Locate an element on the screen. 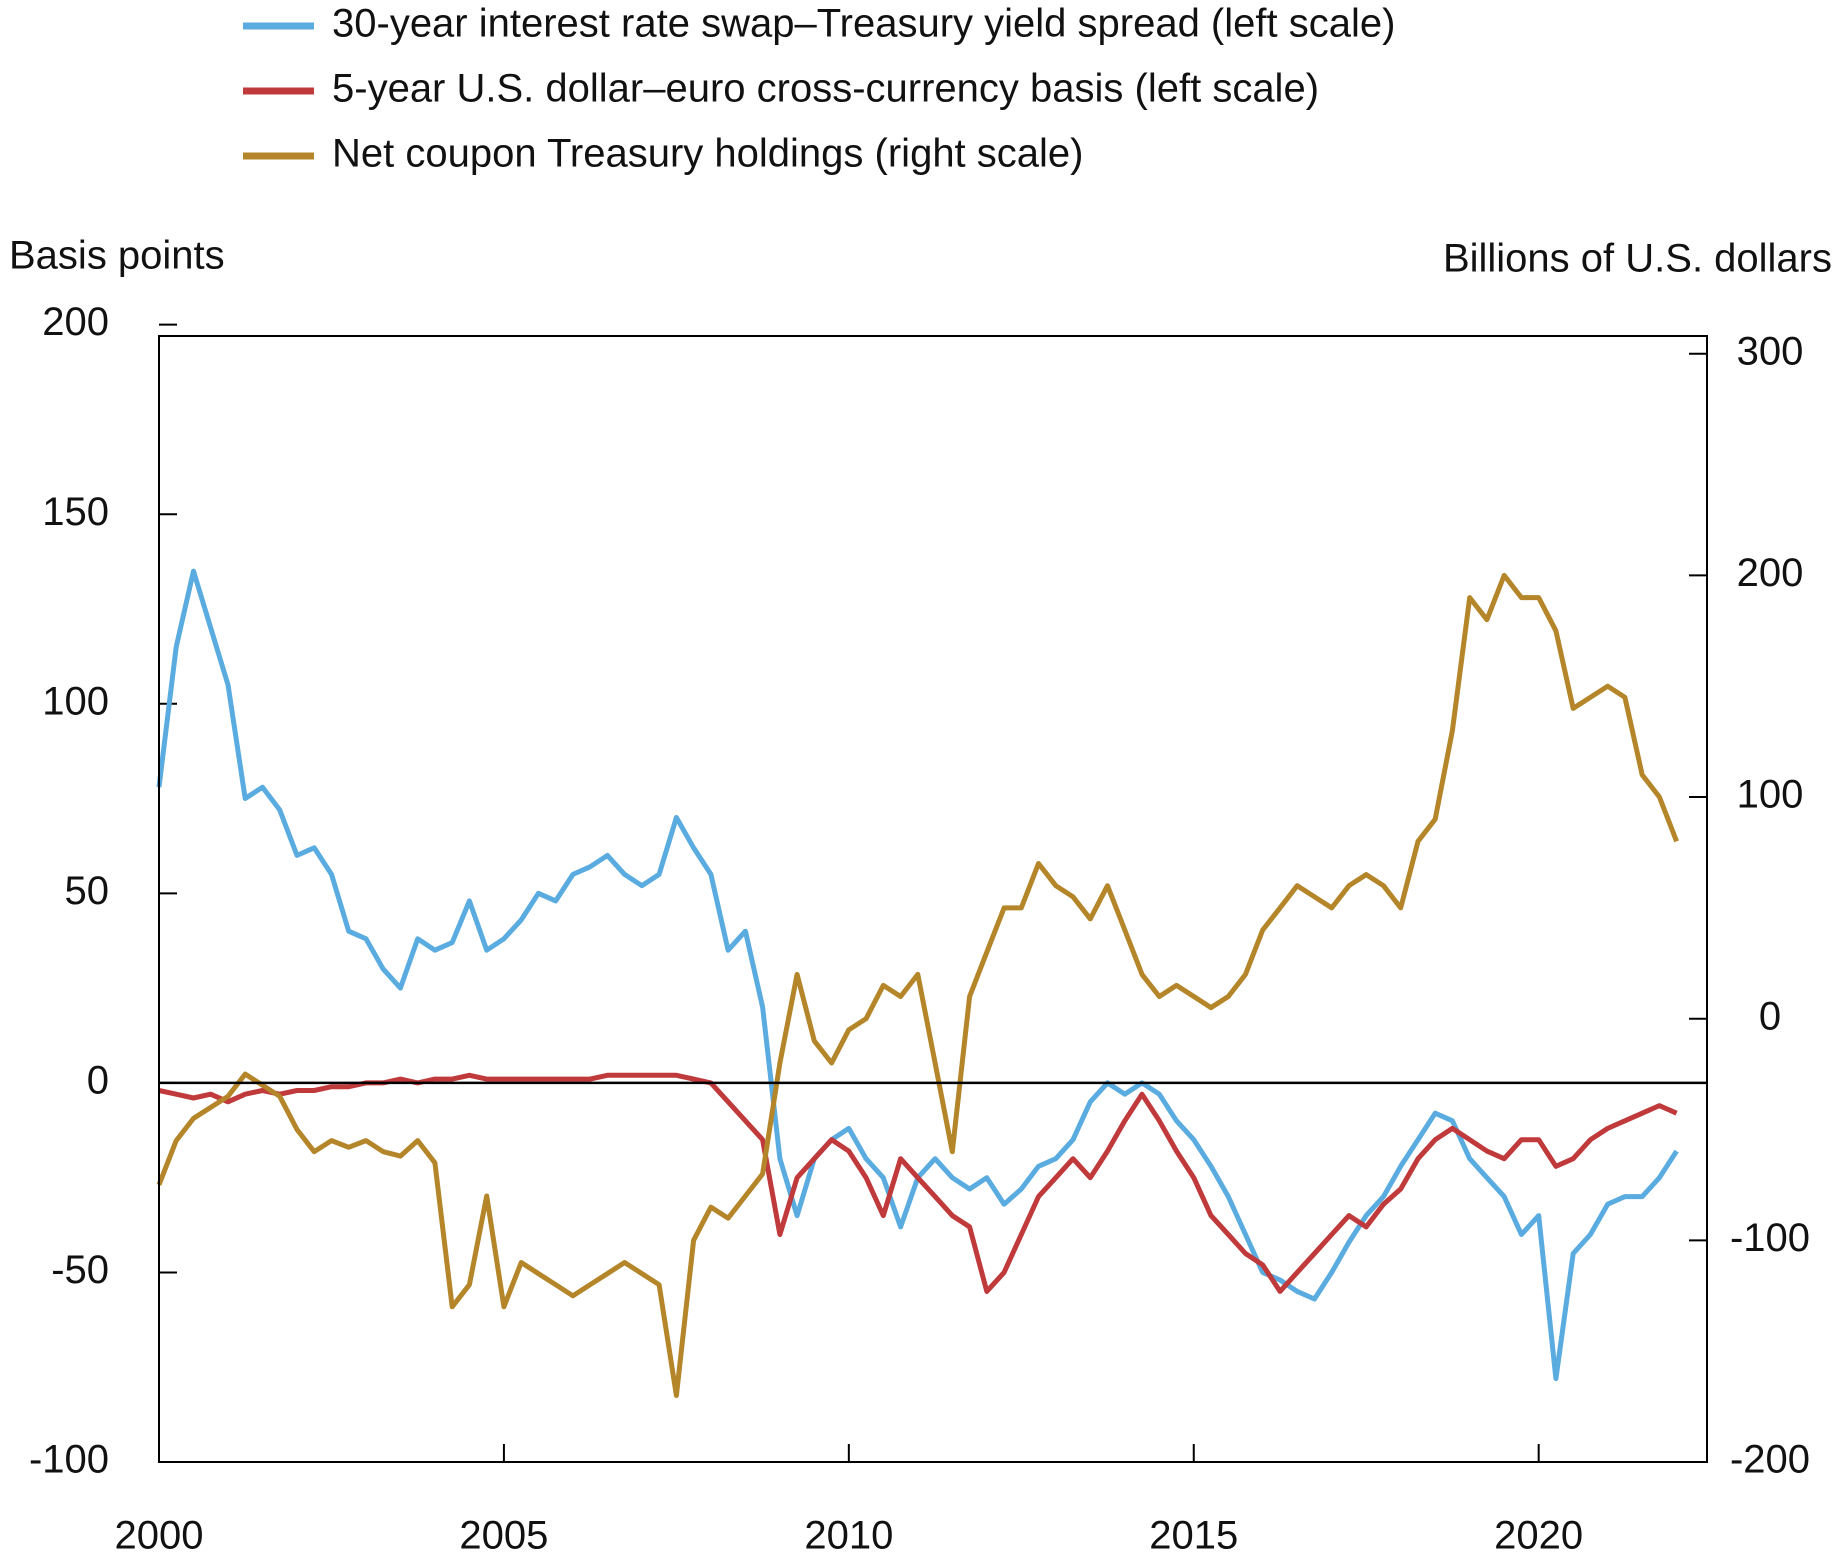 Image resolution: width=1840 pixels, height=1568 pixels. y-tick-label: 200 is located at coordinates (75, 322).